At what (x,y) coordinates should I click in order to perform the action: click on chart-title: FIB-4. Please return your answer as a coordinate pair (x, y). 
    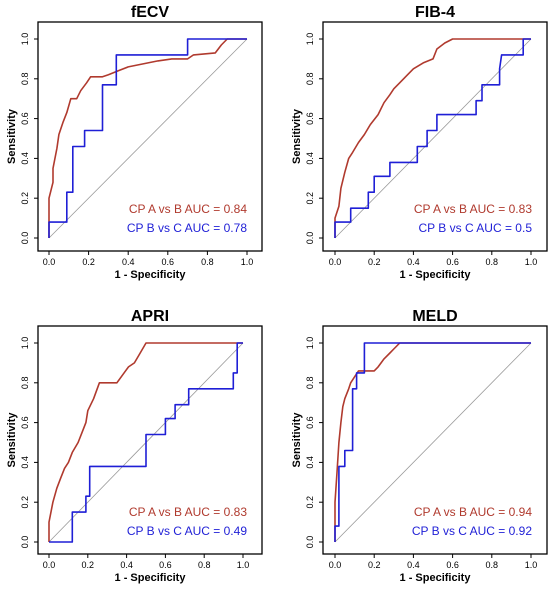
    Looking at the image, I should click on (435, 12).